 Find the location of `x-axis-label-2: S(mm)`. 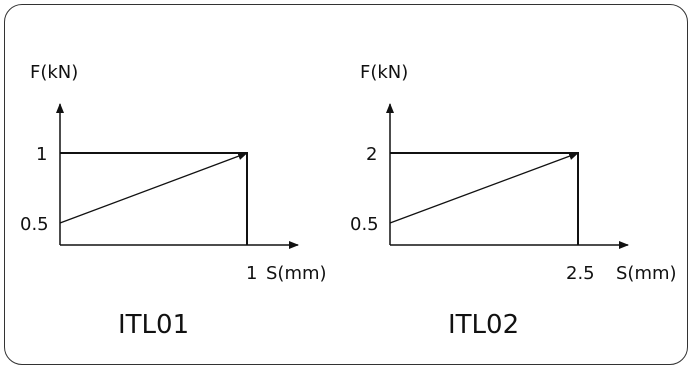

x-axis-label-2: S(mm) is located at coordinates (646, 273).